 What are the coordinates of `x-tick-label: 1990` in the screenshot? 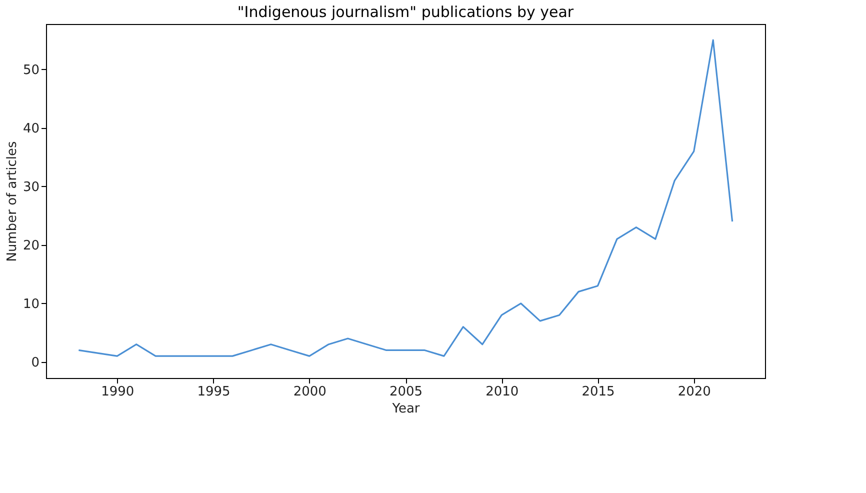 It's located at (117, 392).